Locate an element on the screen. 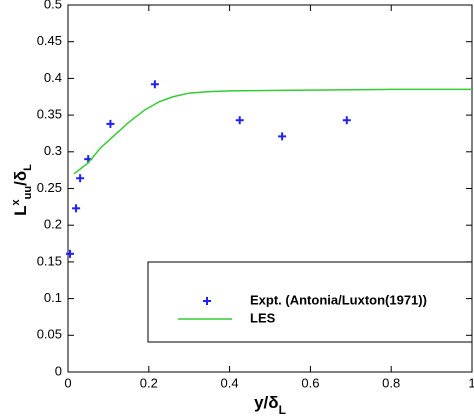  y-label-sub2: L is located at coordinates (28, 167).